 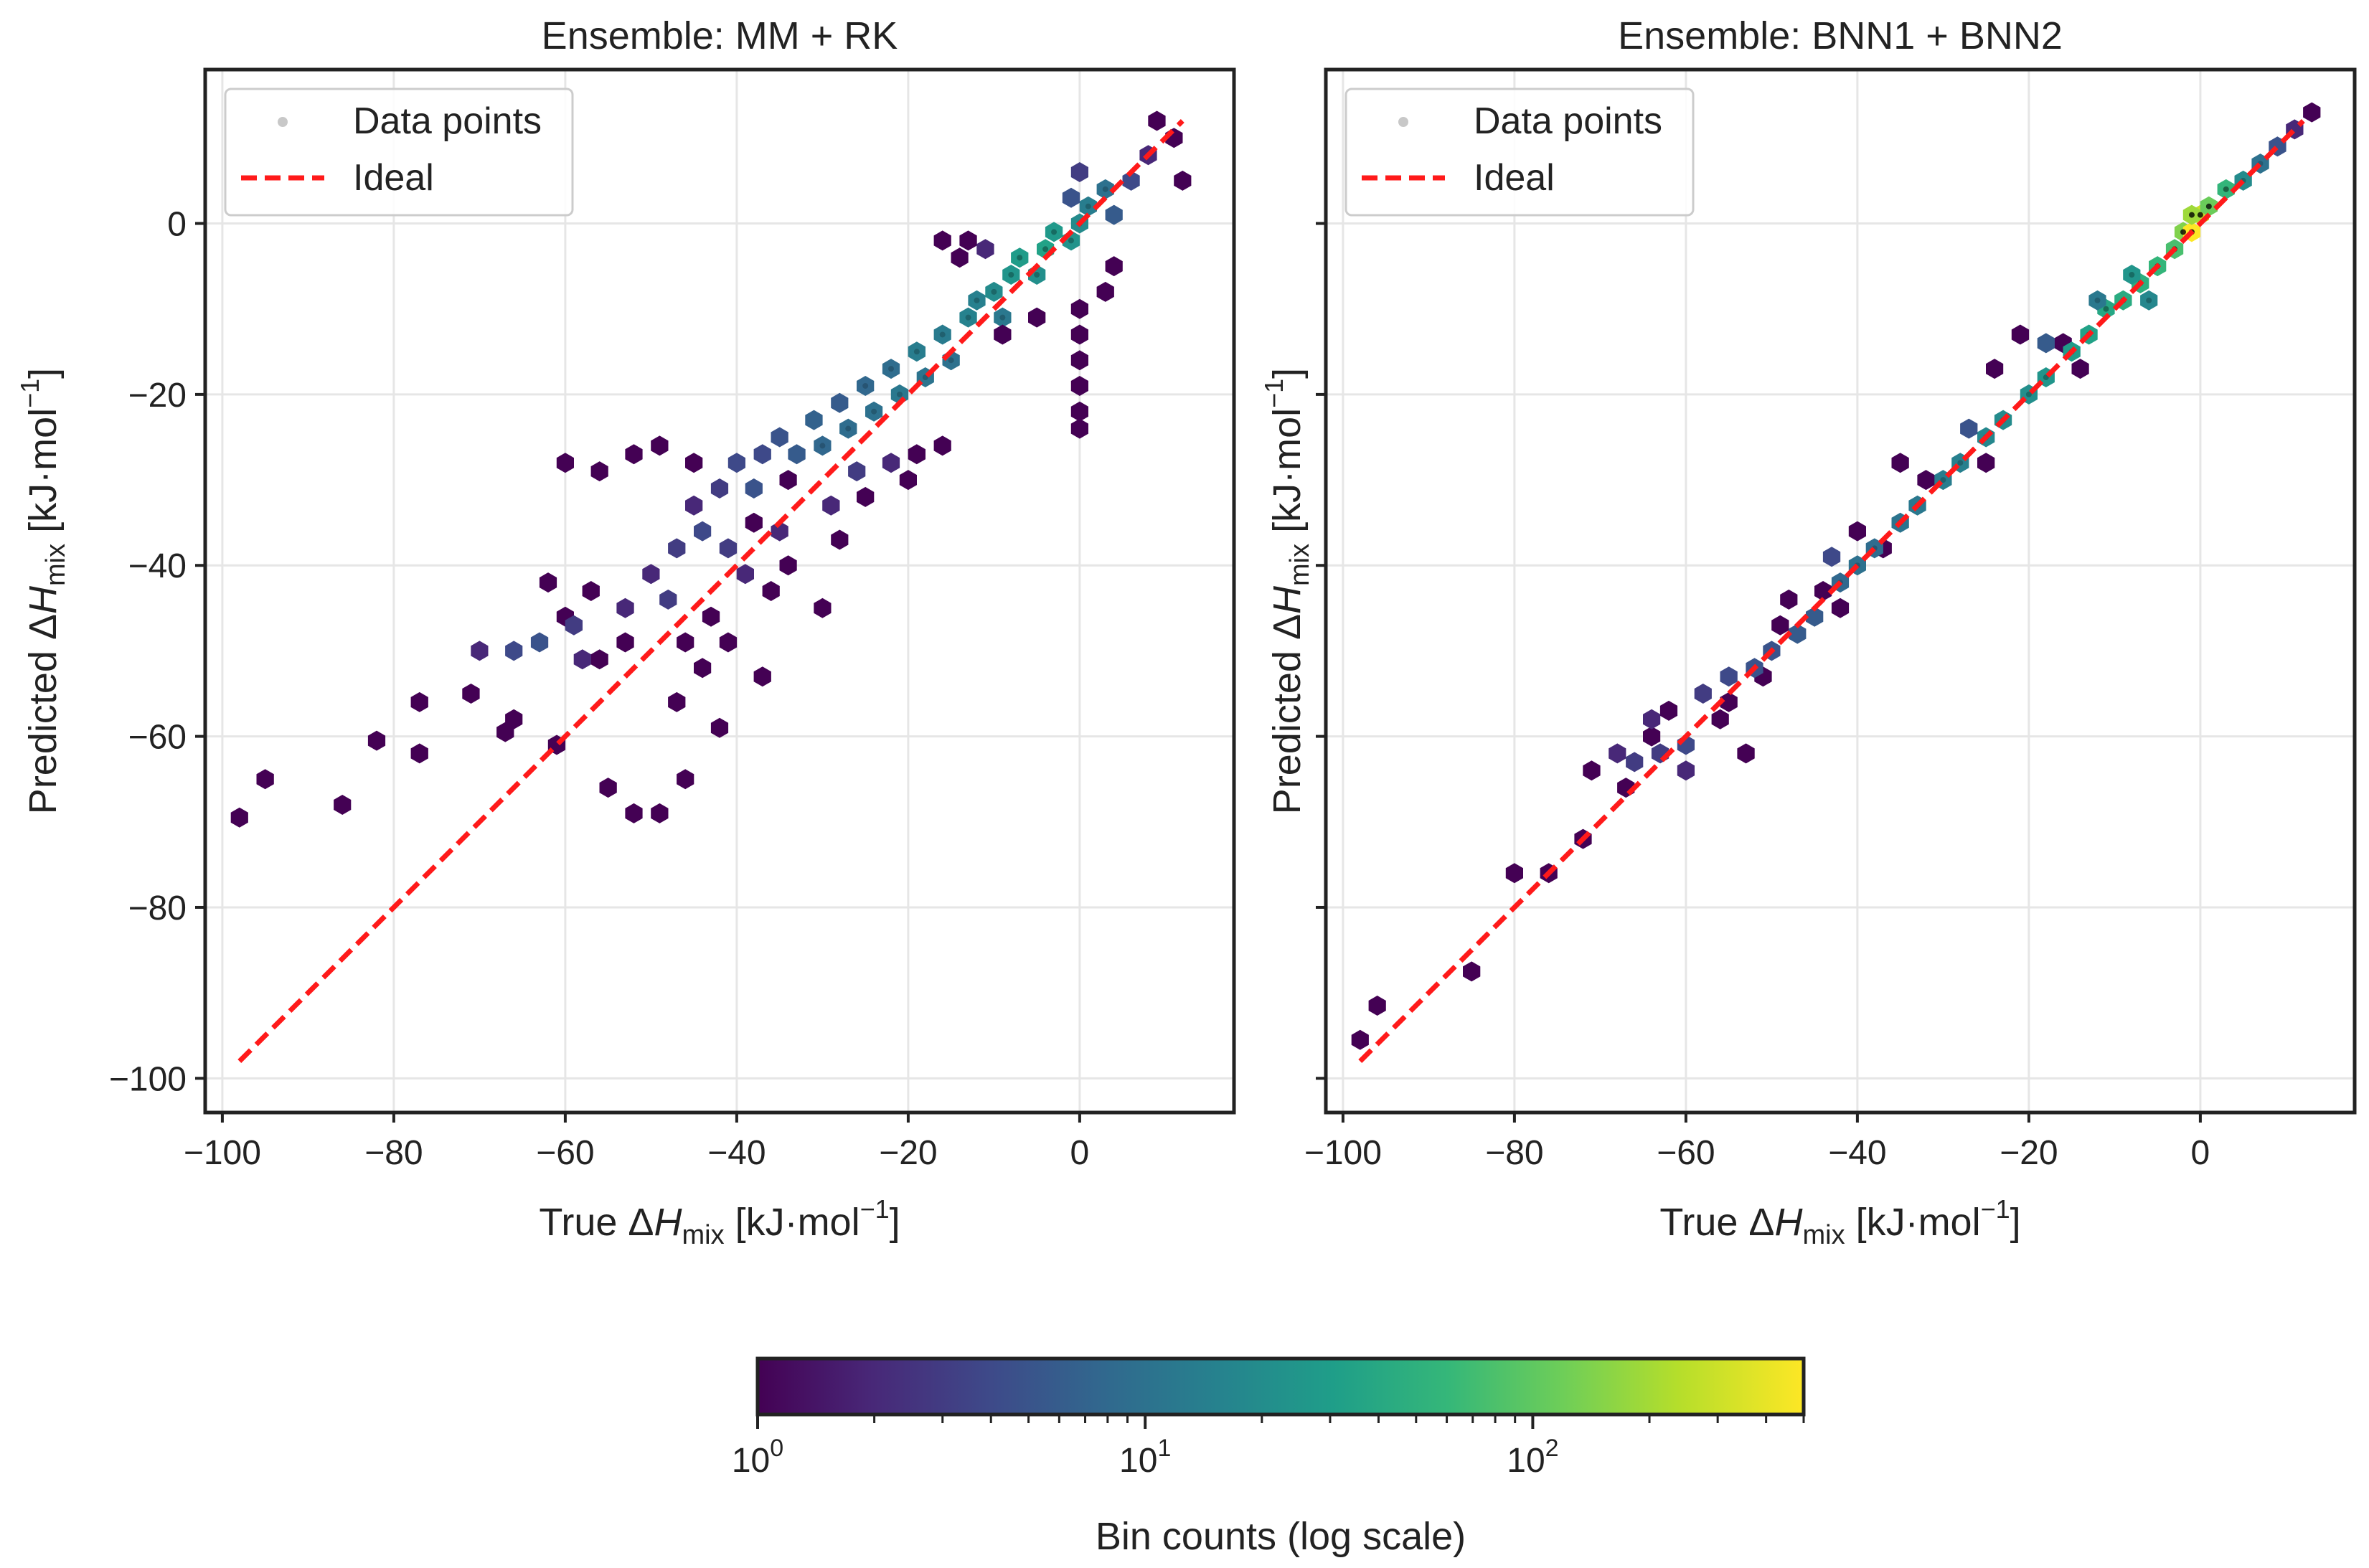 What do you see at coordinates (1533, 1458) in the screenshot?
I see `colorbar-tick-label: 102` at bounding box center [1533, 1458].